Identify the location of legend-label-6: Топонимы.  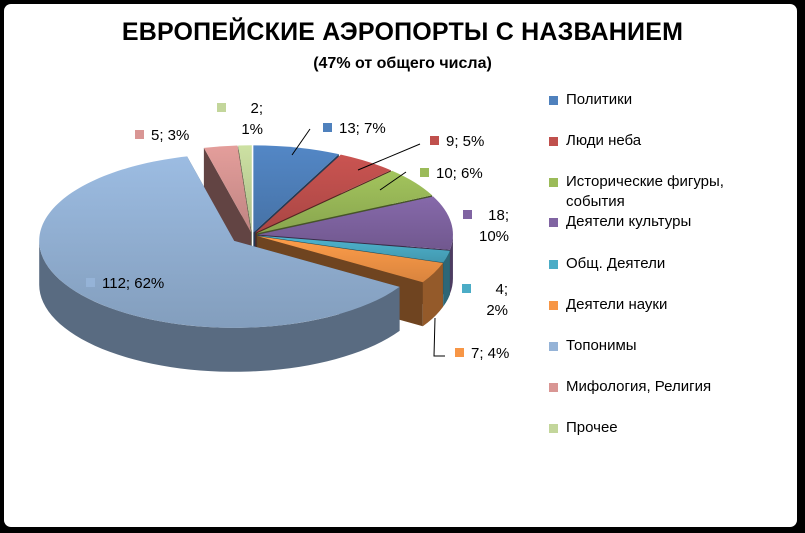
(601, 345).